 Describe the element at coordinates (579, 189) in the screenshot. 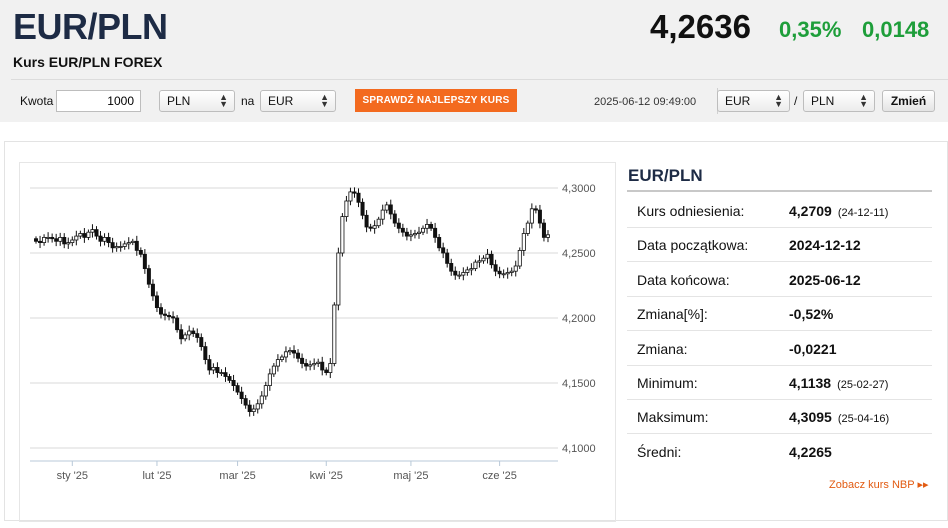

I see `y-tick-label: 4,3000` at that location.